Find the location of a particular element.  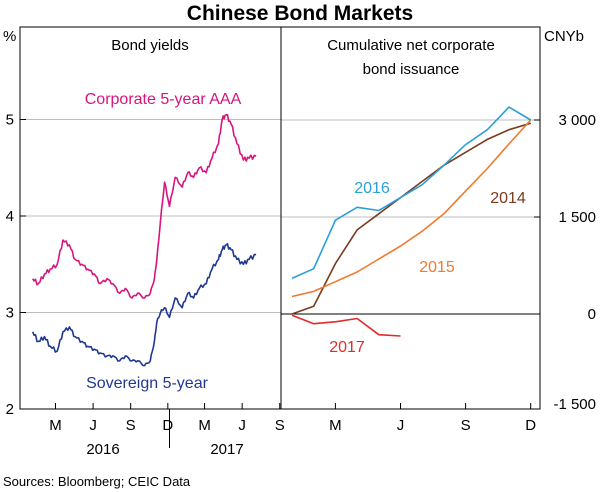

chart-title: Chinese Bond Markets is located at coordinates (300, 13).